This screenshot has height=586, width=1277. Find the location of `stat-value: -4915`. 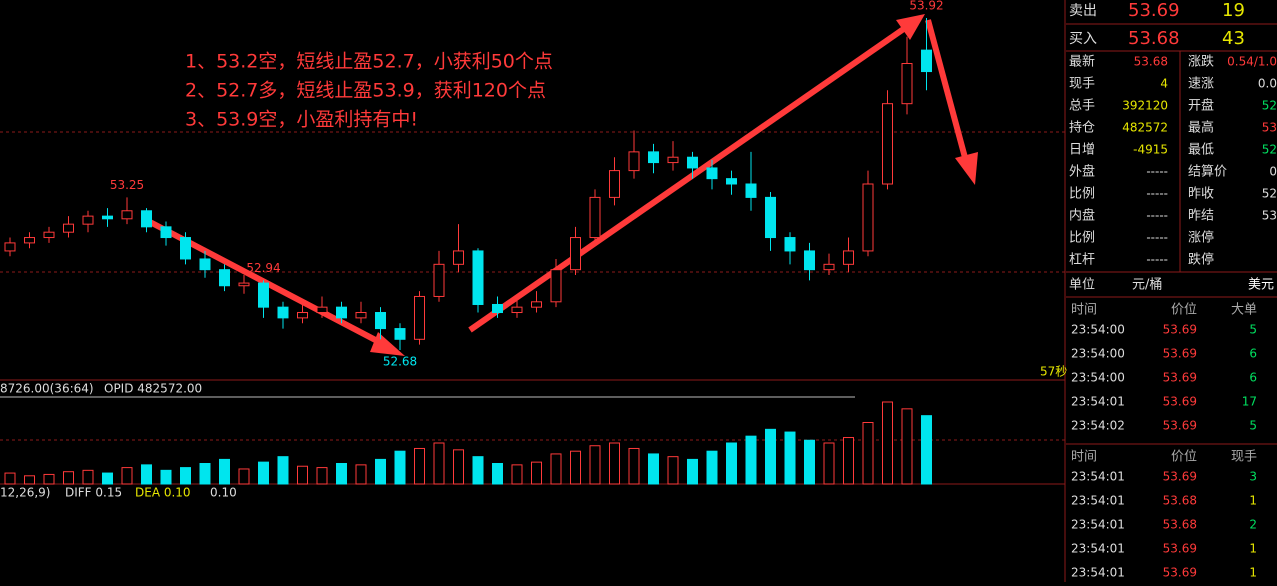

stat-value: -4915 is located at coordinates (1150, 150).